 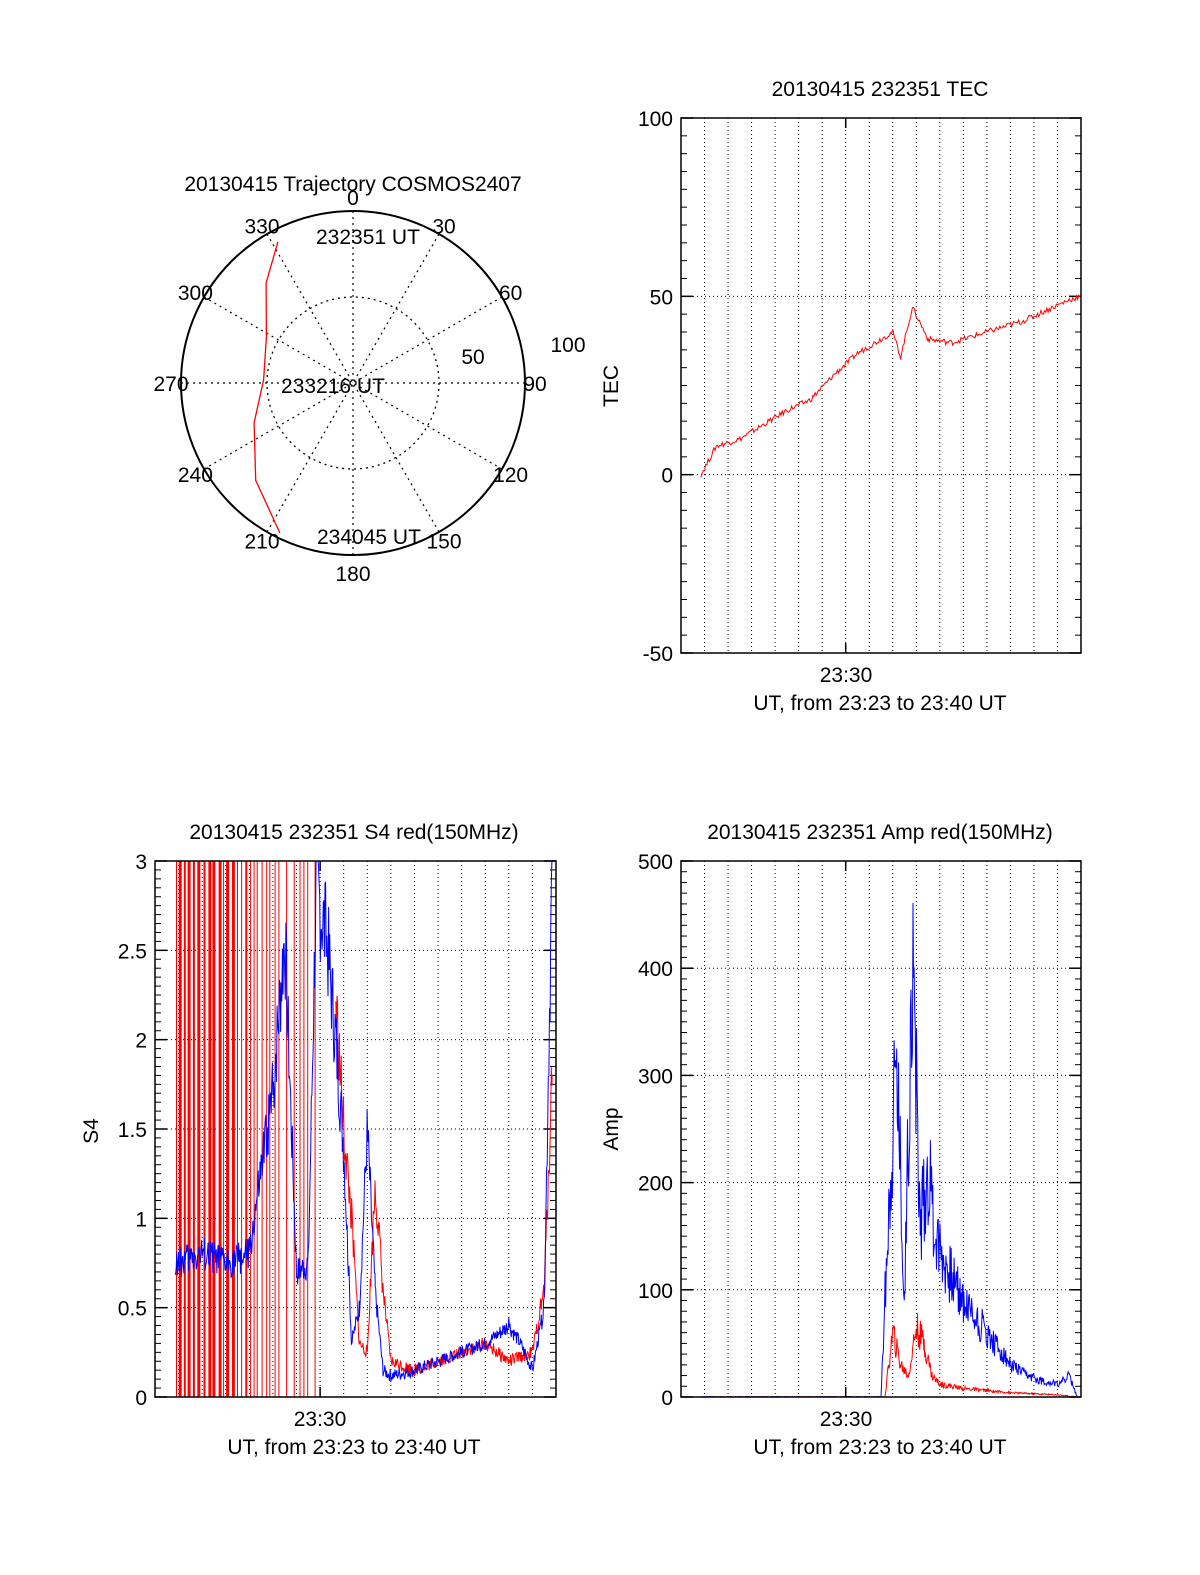 What do you see at coordinates (141, 1041) in the screenshot?
I see `s4-y-tick-label: 2` at bounding box center [141, 1041].